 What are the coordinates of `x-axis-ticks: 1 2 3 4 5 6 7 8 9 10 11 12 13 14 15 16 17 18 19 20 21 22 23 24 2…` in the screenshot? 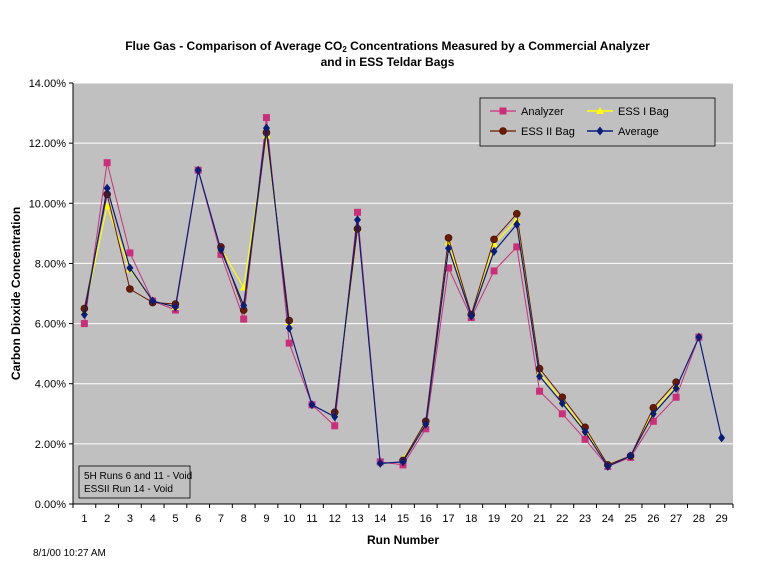 It's located at (403, 514).